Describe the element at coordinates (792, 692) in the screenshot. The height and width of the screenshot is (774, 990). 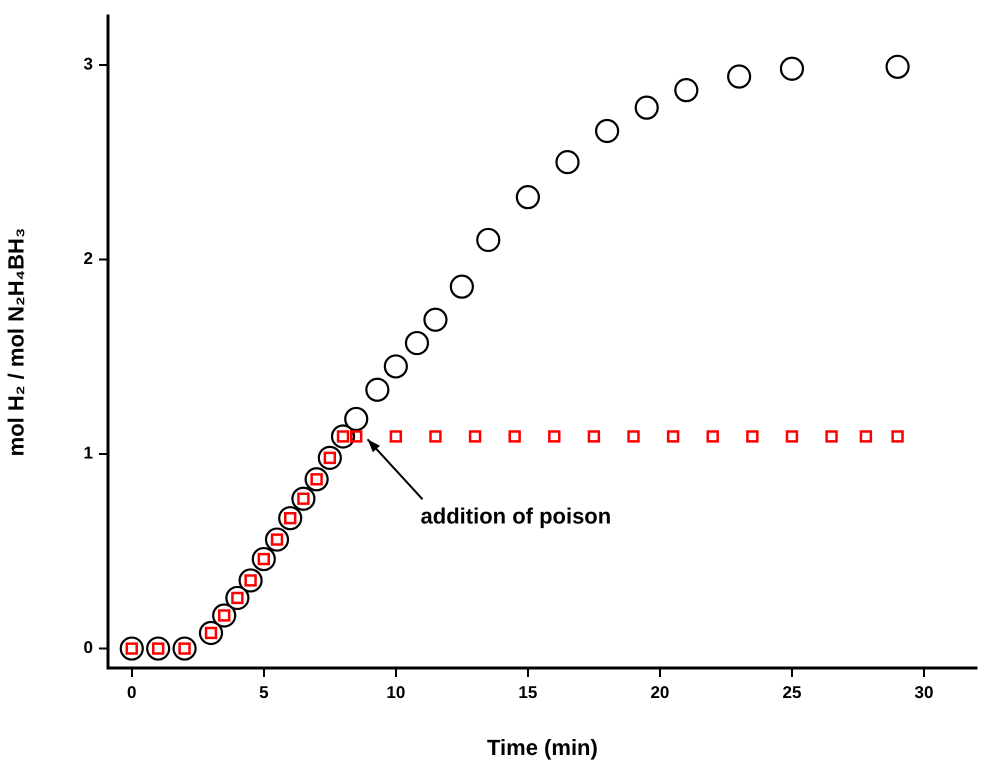
I see `x-tick-label: 25` at that location.